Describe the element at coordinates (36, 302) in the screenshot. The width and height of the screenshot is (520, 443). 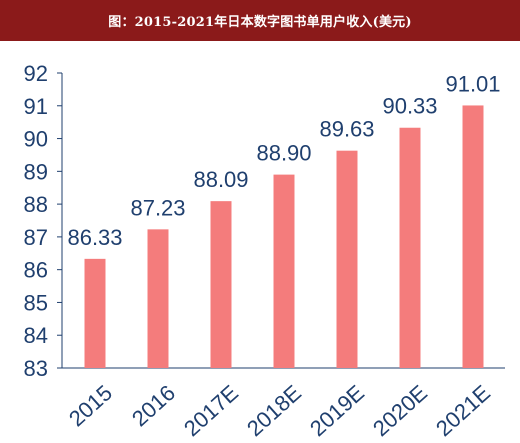
I see `y-tick-label: 85` at that location.